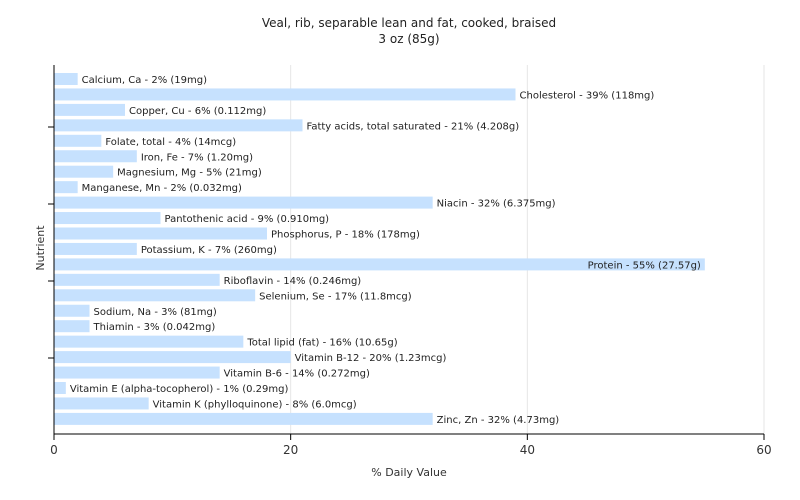  What do you see at coordinates (587, 95) in the screenshot?
I see `bar-label: Cholesterol - 39% (118mg)` at bounding box center [587, 95].